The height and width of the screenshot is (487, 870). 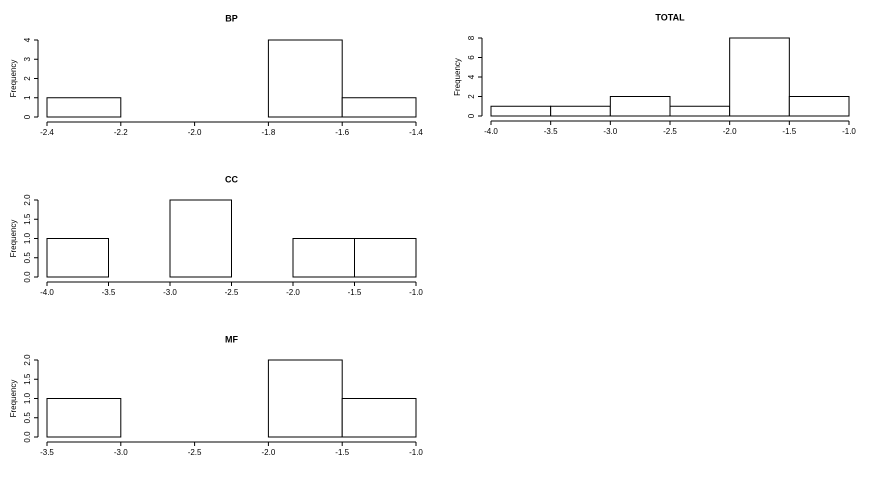 What do you see at coordinates (670, 17) in the screenshot?
I see `chart-title: TOTAL` at bounding box center [670, 17].